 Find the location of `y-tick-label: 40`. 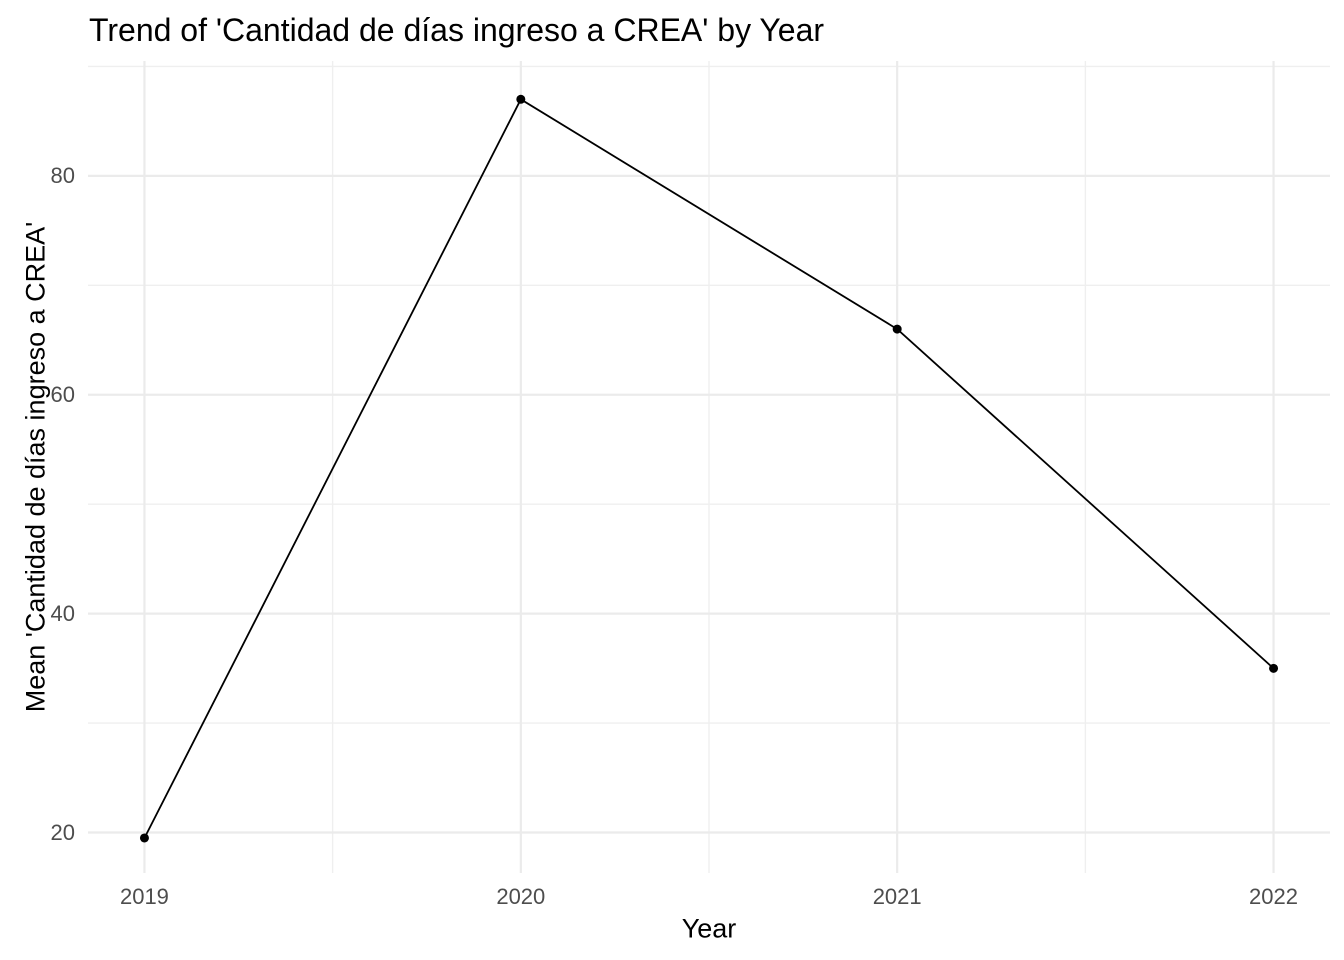

y-tick-label: 40 is located at coordinates (62, 613).